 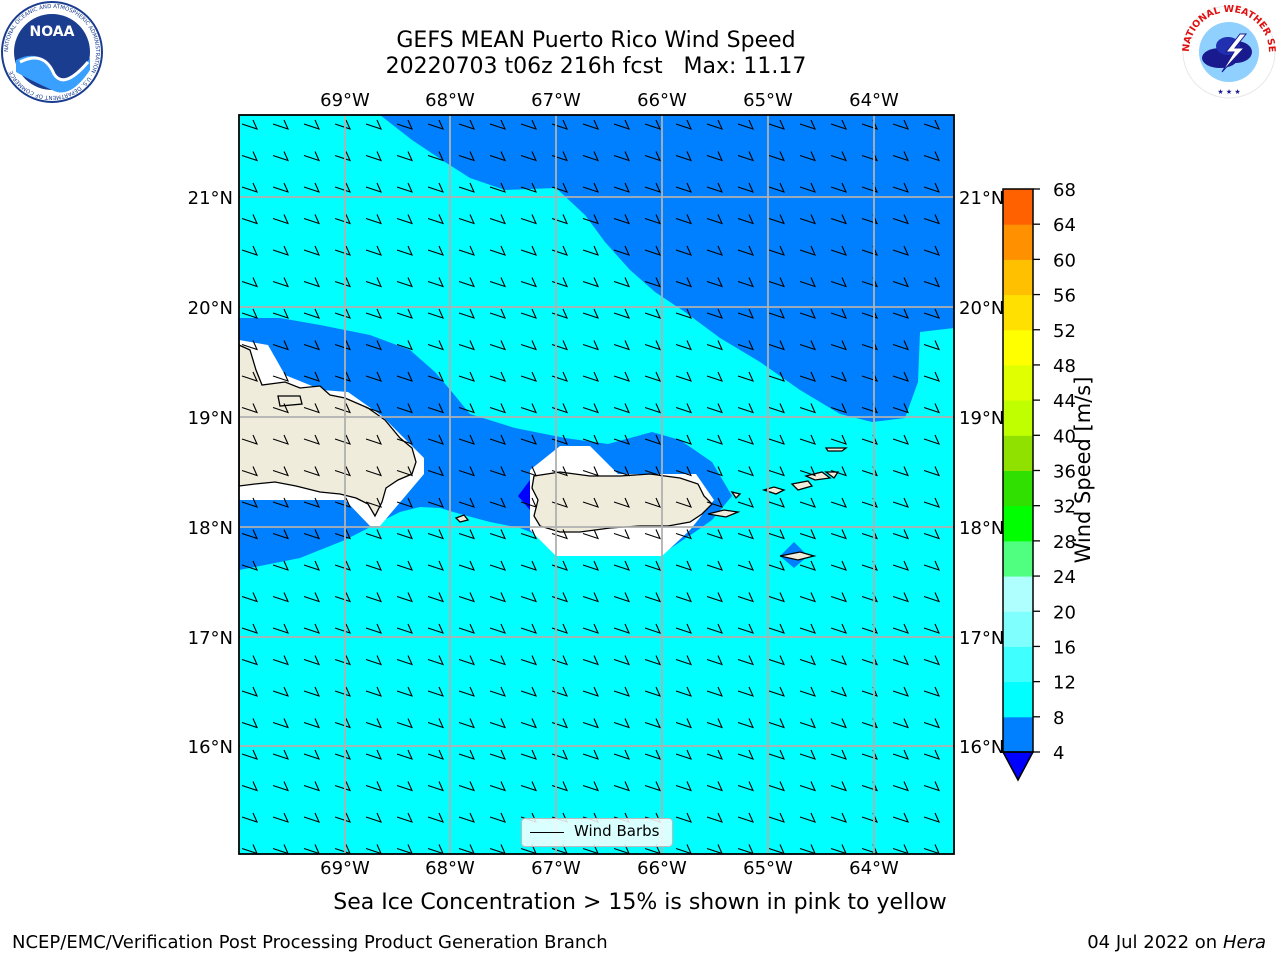 I want to click on lon-label: 69°W, so click(x=345, y=100).